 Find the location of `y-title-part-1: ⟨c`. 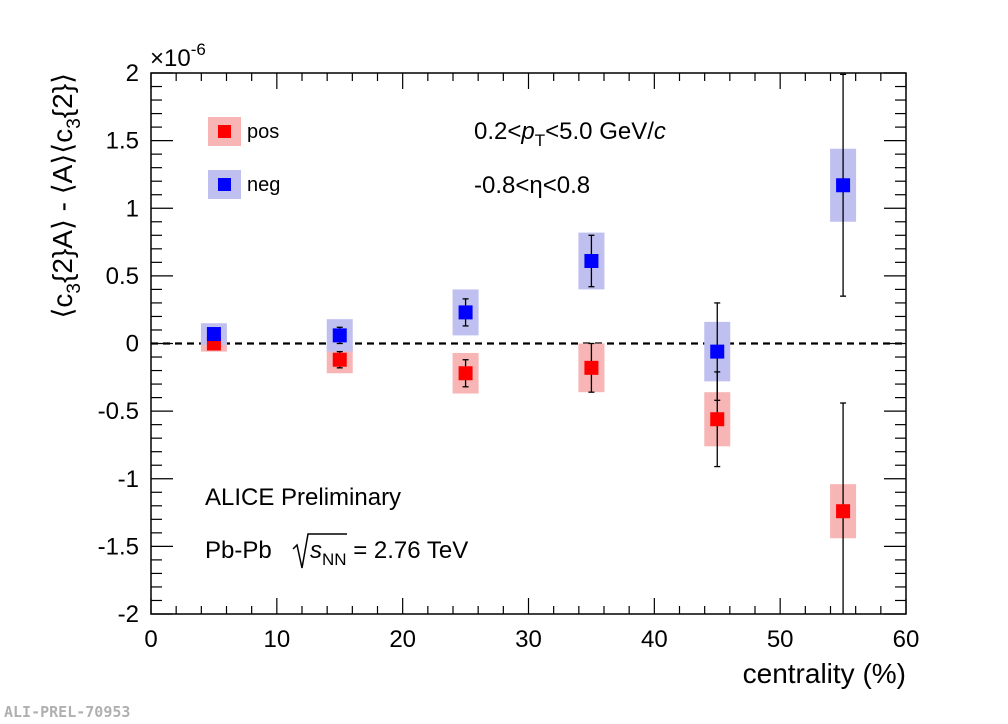

y-title-part-1: ⟨c is located at coordinates (62, 306).